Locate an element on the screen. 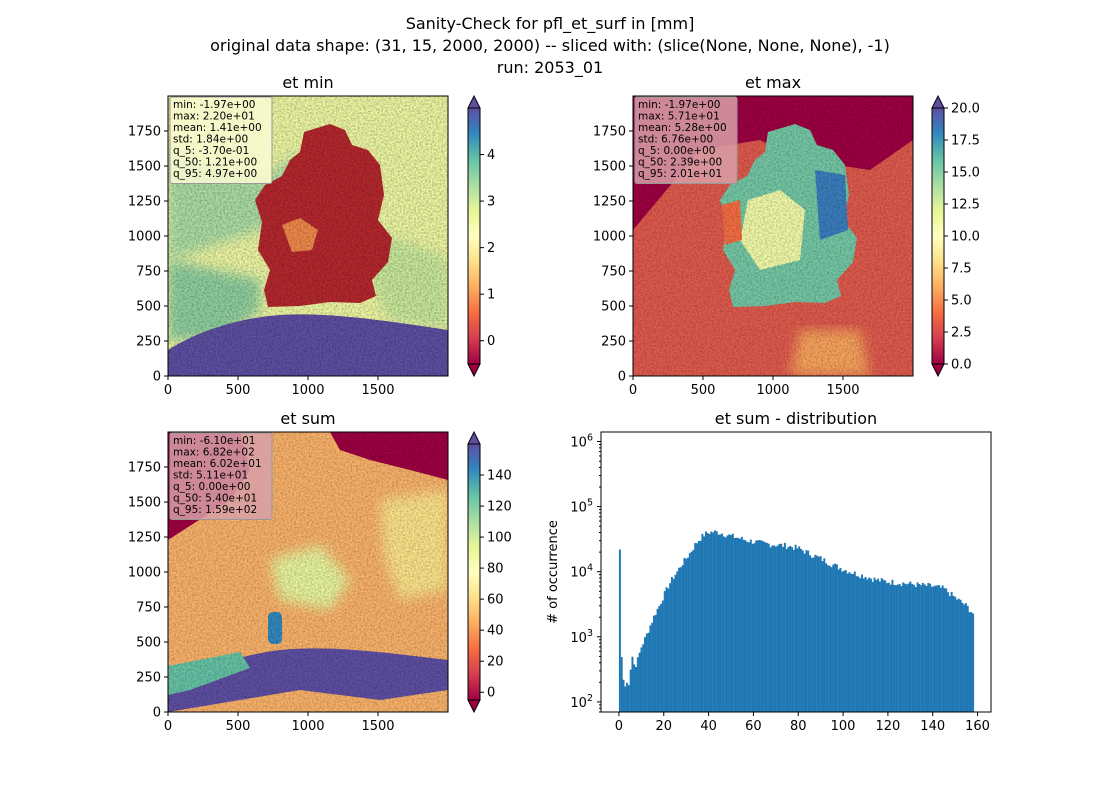  stats-line: std: 5.11e+01 is located at coordinates (210, 476).